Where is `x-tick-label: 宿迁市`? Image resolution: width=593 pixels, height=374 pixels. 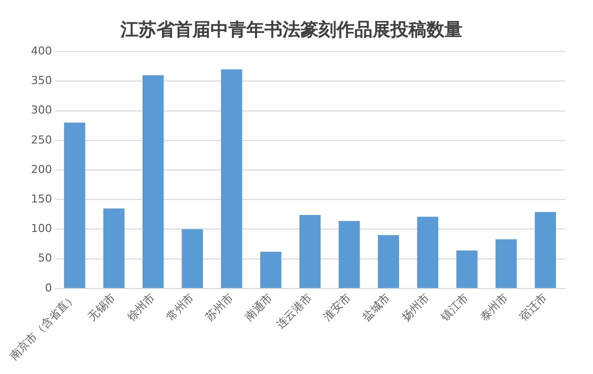 x-tick-label: 宿迁市 is located at coordinates (533, 307).